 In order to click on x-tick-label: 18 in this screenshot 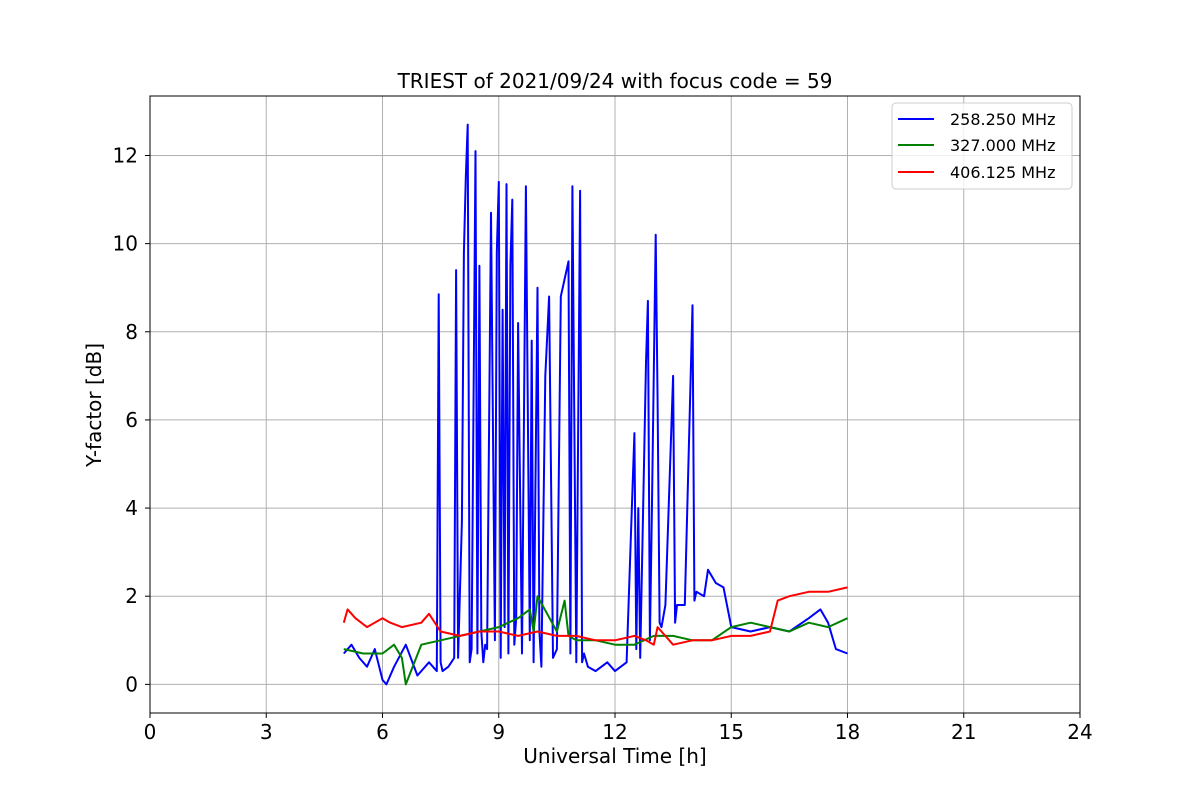, I will do `click(847, 732)`.